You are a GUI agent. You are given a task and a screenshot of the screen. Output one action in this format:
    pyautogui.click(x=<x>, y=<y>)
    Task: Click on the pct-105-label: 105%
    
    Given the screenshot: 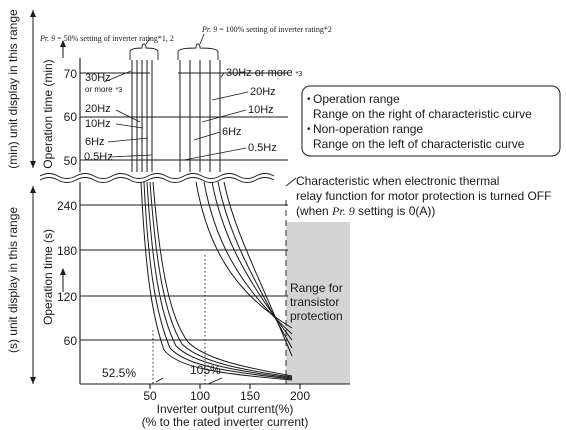 What is the action you would take?
    pyautogui.click(x=205, y=370)
    